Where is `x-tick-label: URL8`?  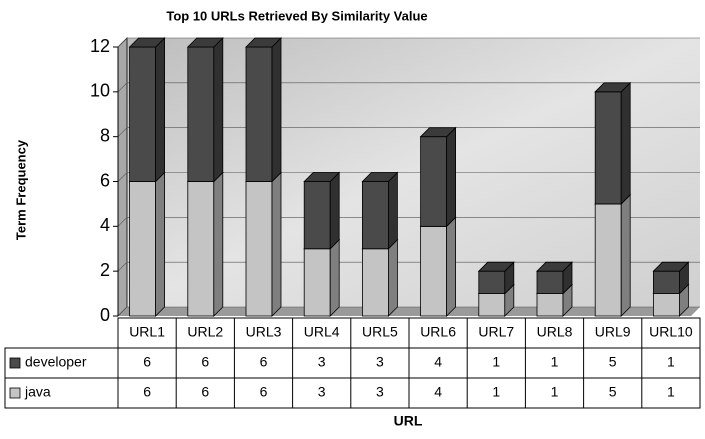
x-tick-label: URL8 is located at coordinates (555, 332).